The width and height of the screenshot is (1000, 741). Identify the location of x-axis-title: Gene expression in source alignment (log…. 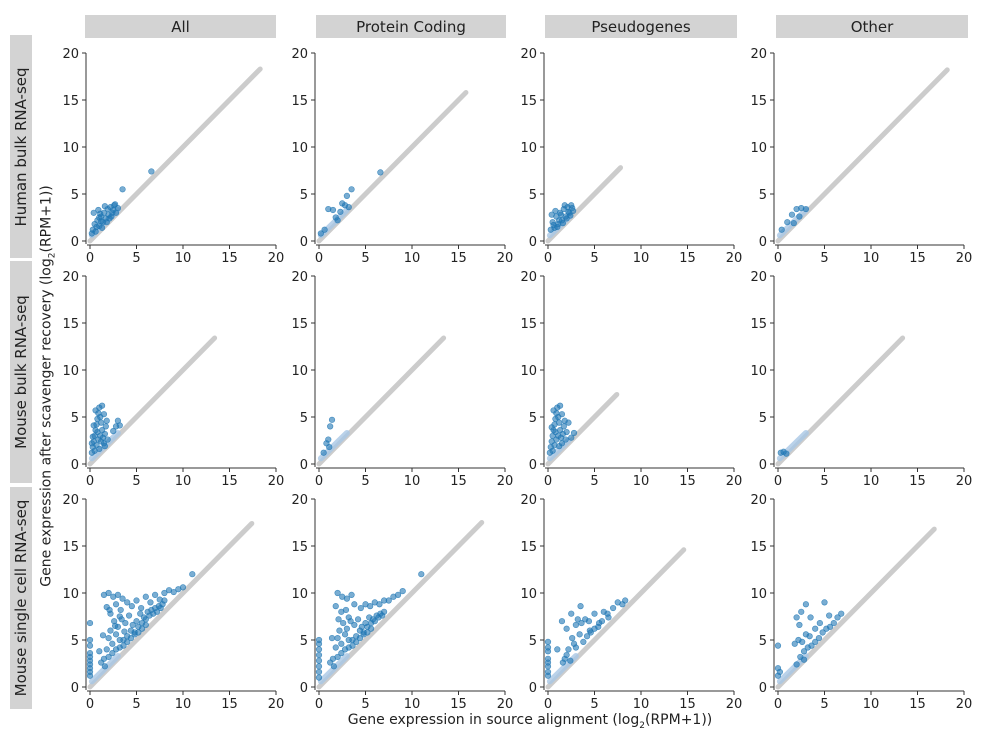
(530, 721).